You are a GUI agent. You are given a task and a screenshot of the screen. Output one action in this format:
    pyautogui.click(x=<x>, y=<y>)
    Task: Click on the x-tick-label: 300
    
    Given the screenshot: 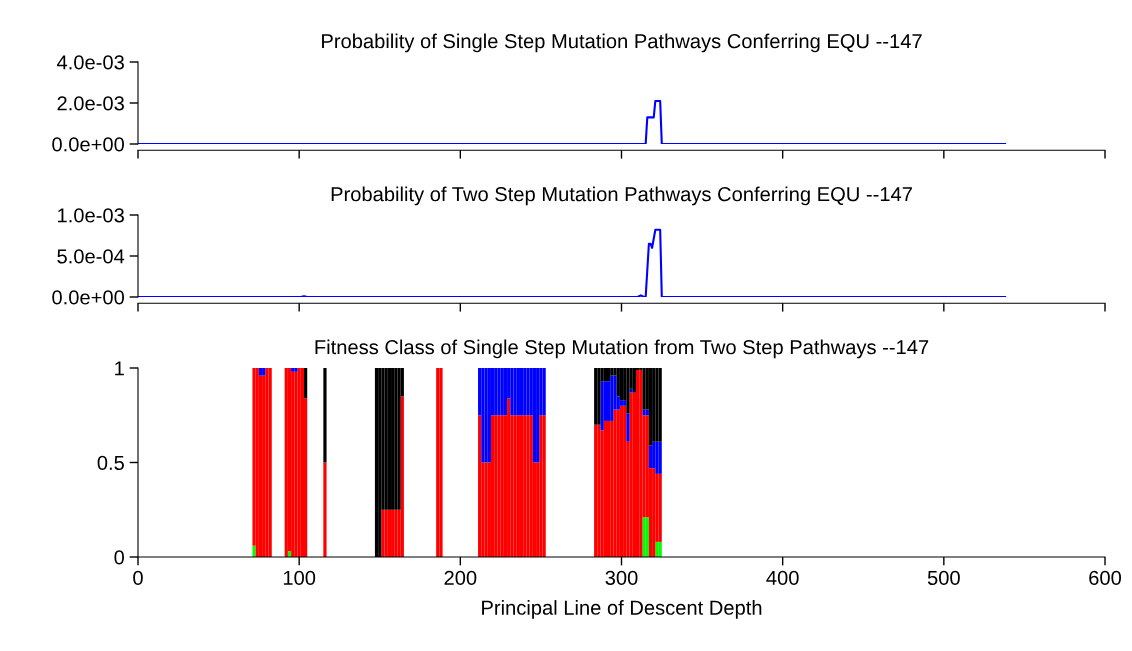 What is the action you would take?
    pyautogui.click(x=621, y=577)
    